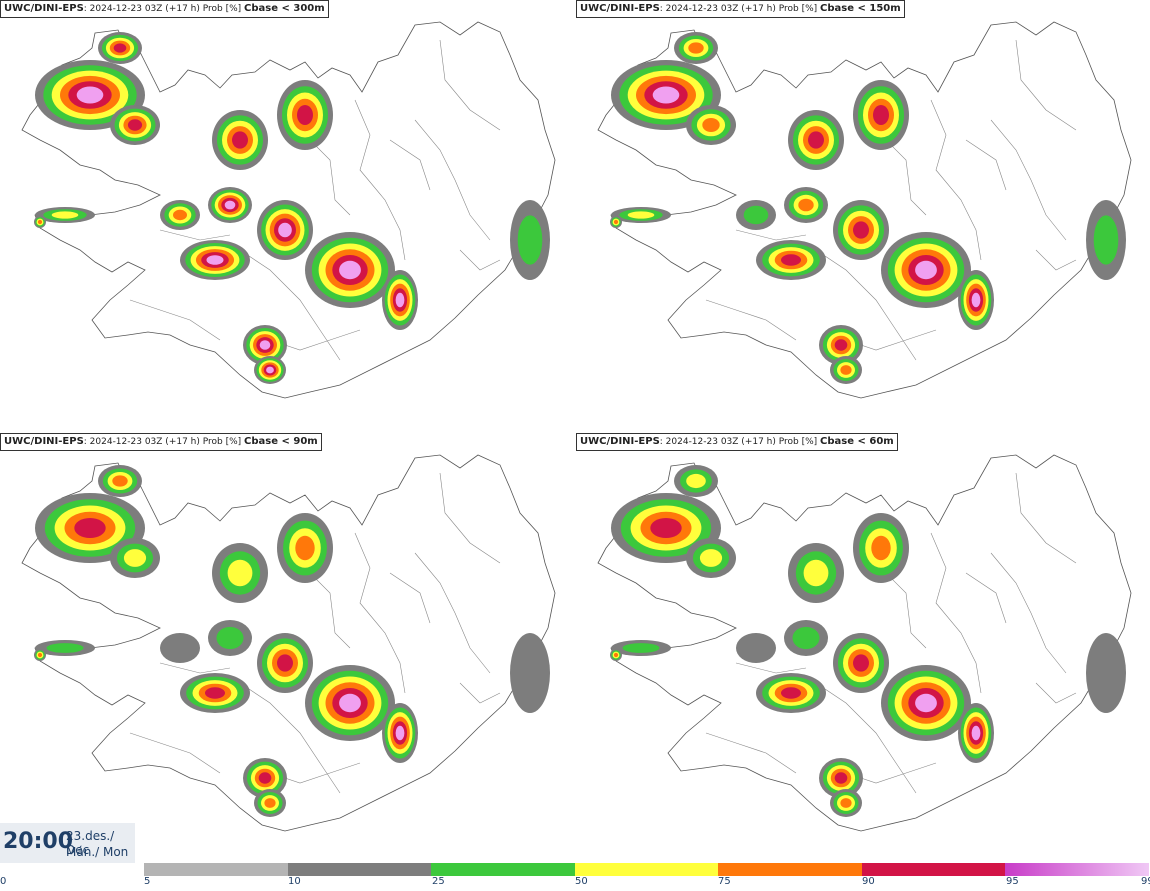  I want to click on scale-tick-label: 25, so click(438, 881).